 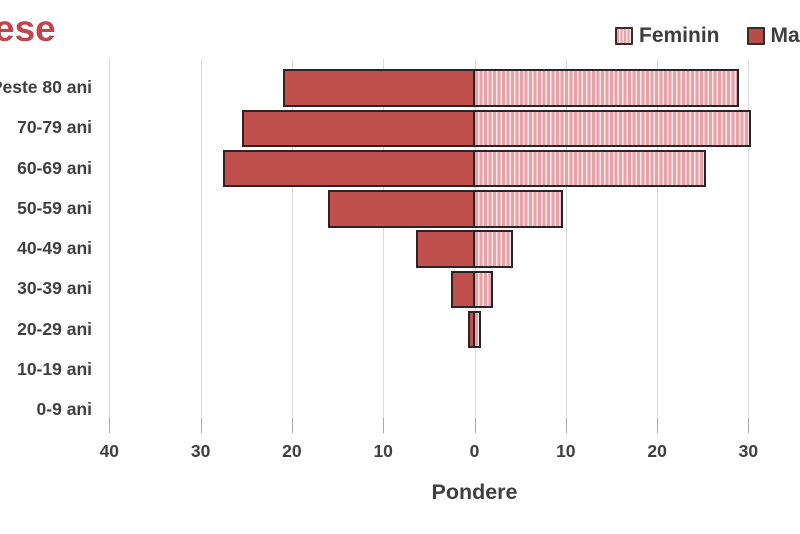 What do you see at coordinates (624, 36) in the screenshot?
I see `feminin-swatch-icon` at bounding box center [624, 36].